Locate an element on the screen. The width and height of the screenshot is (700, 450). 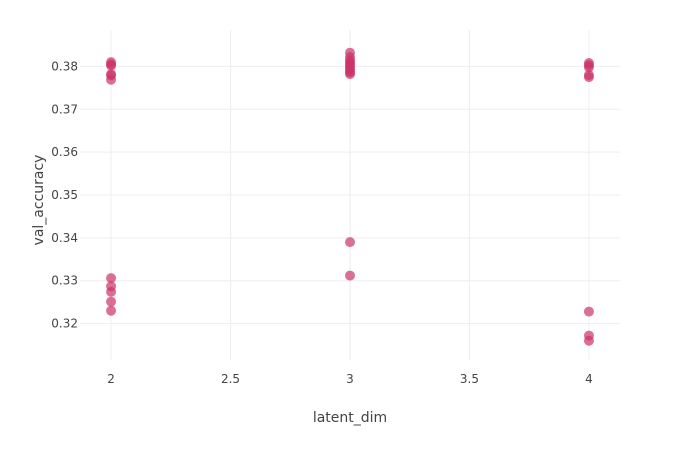
x-axis-title: latent_dim is located at coordinates (350, 418).